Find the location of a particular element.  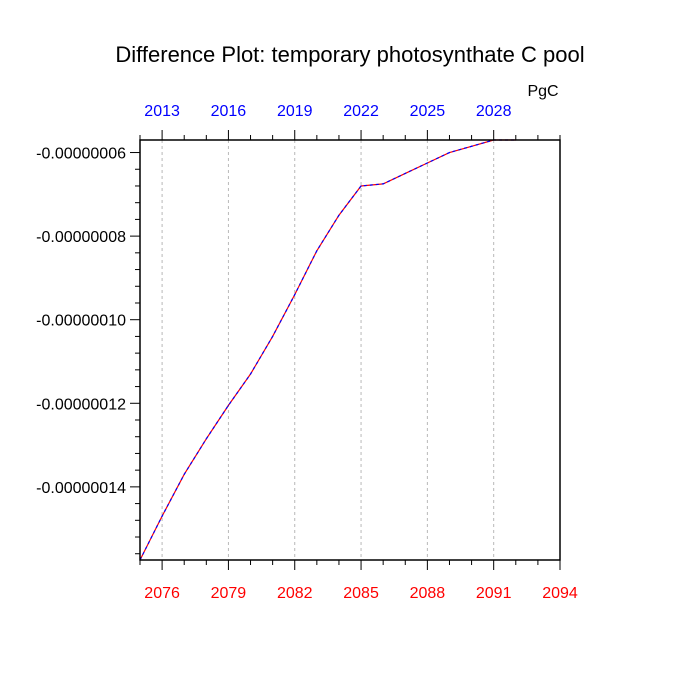

y-tick-label: -0.00000014 is located at coordinates (81, 488).